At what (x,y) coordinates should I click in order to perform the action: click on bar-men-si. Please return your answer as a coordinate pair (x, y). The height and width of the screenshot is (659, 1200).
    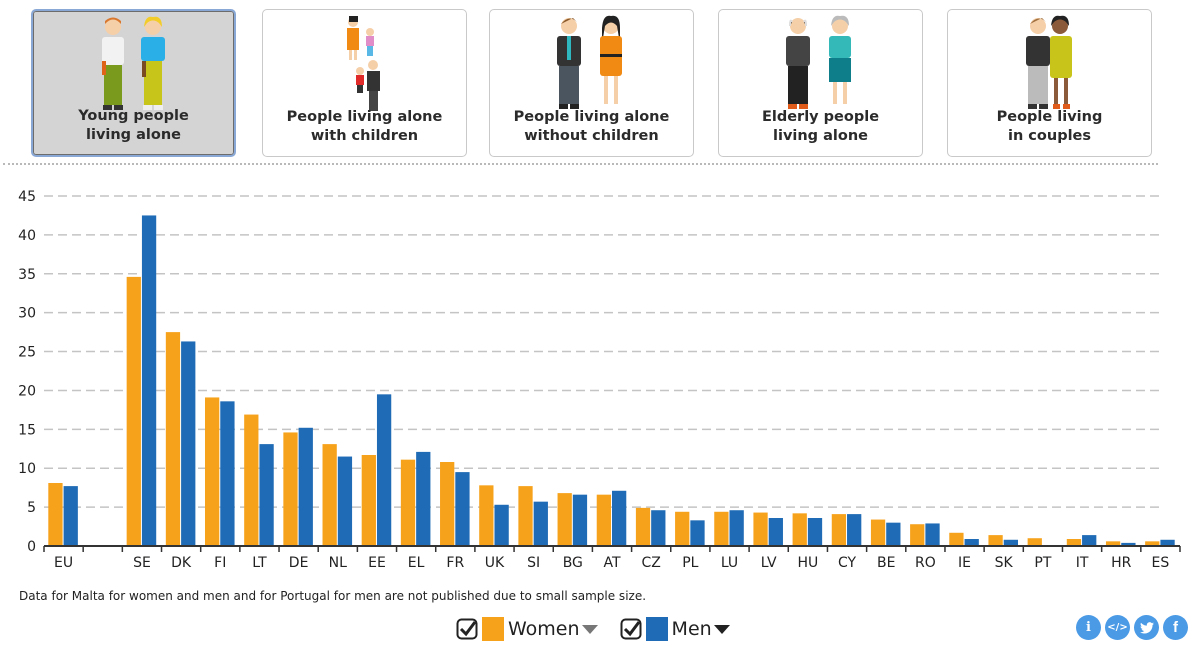
    Looking at the image, I should click on (540, 523).